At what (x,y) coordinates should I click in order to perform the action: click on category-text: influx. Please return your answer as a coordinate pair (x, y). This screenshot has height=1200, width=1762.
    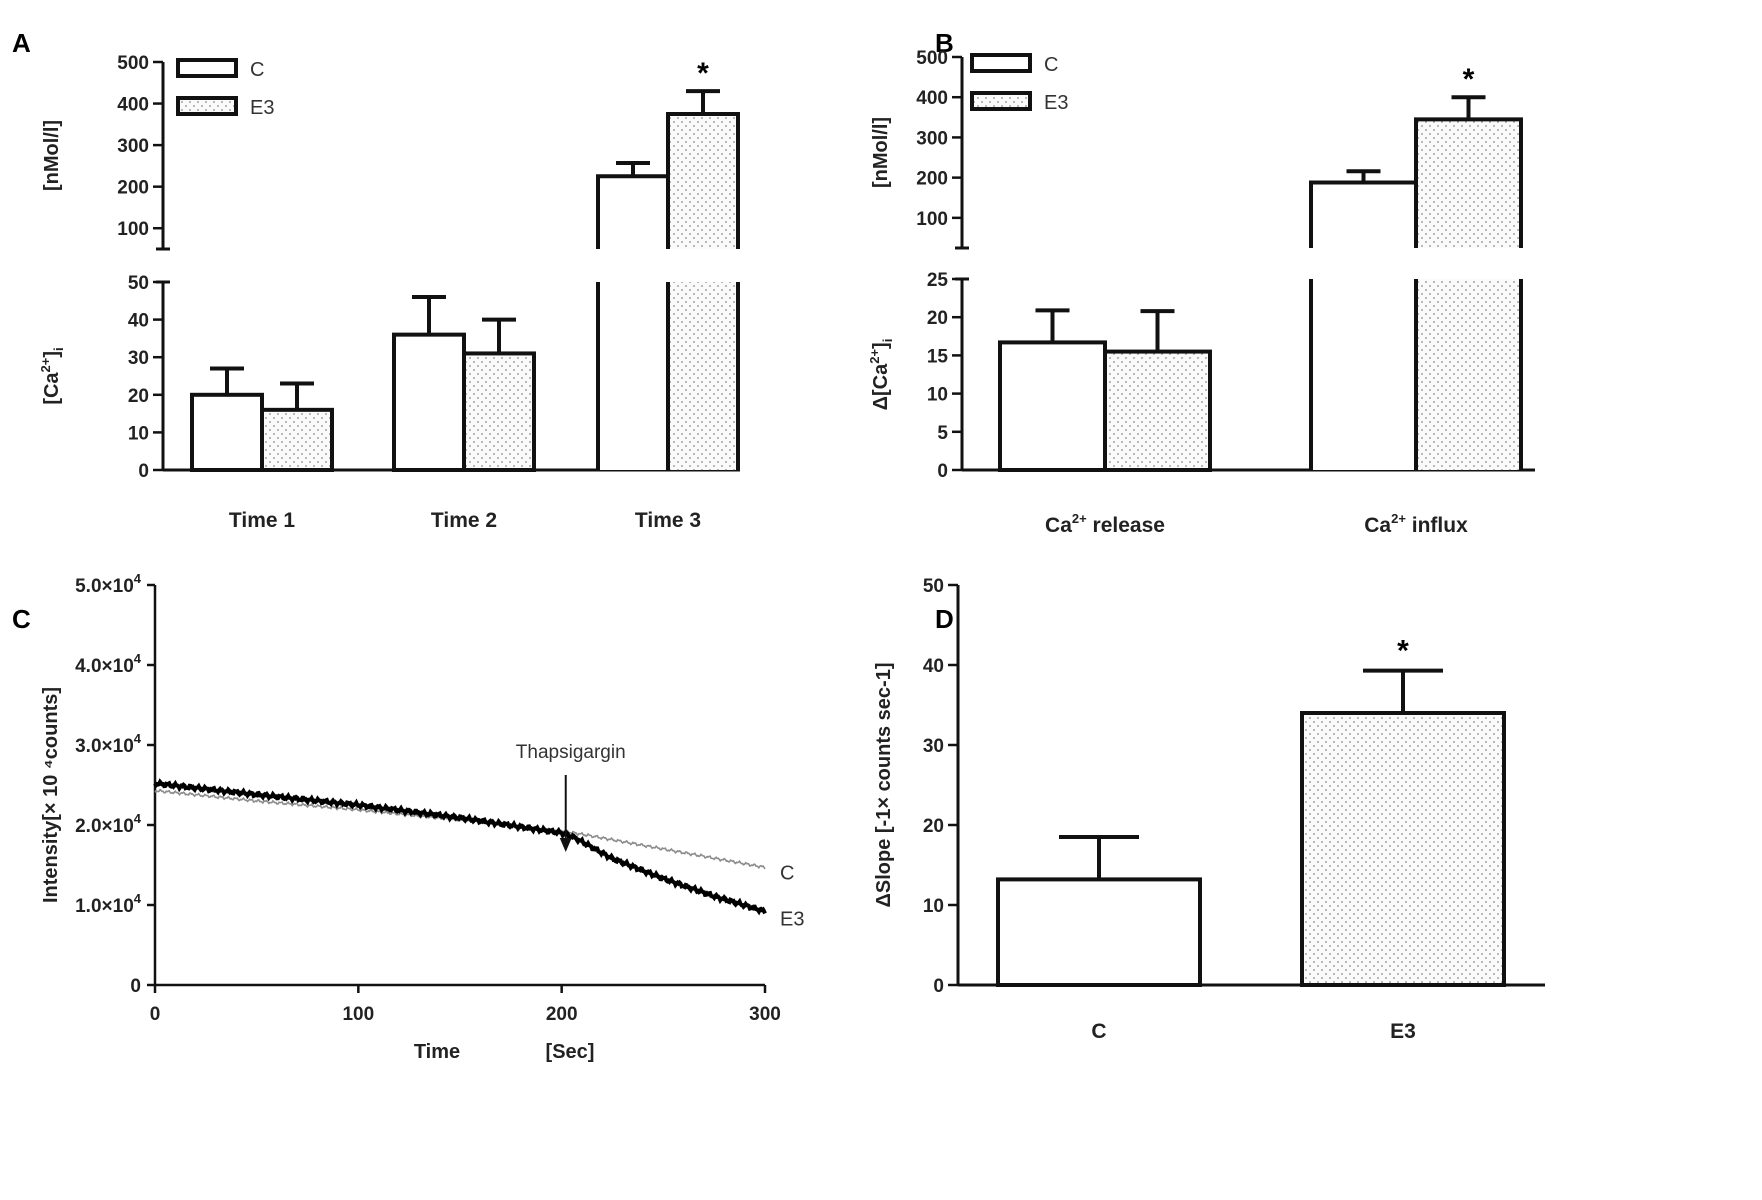
    Looking at the image, I should click on (1437, 525).